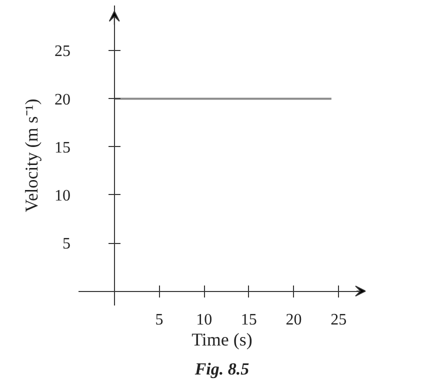 The width and height of the screenshot is (439, 383). I want to click on y-tick-label: 10, so click(62, 195).